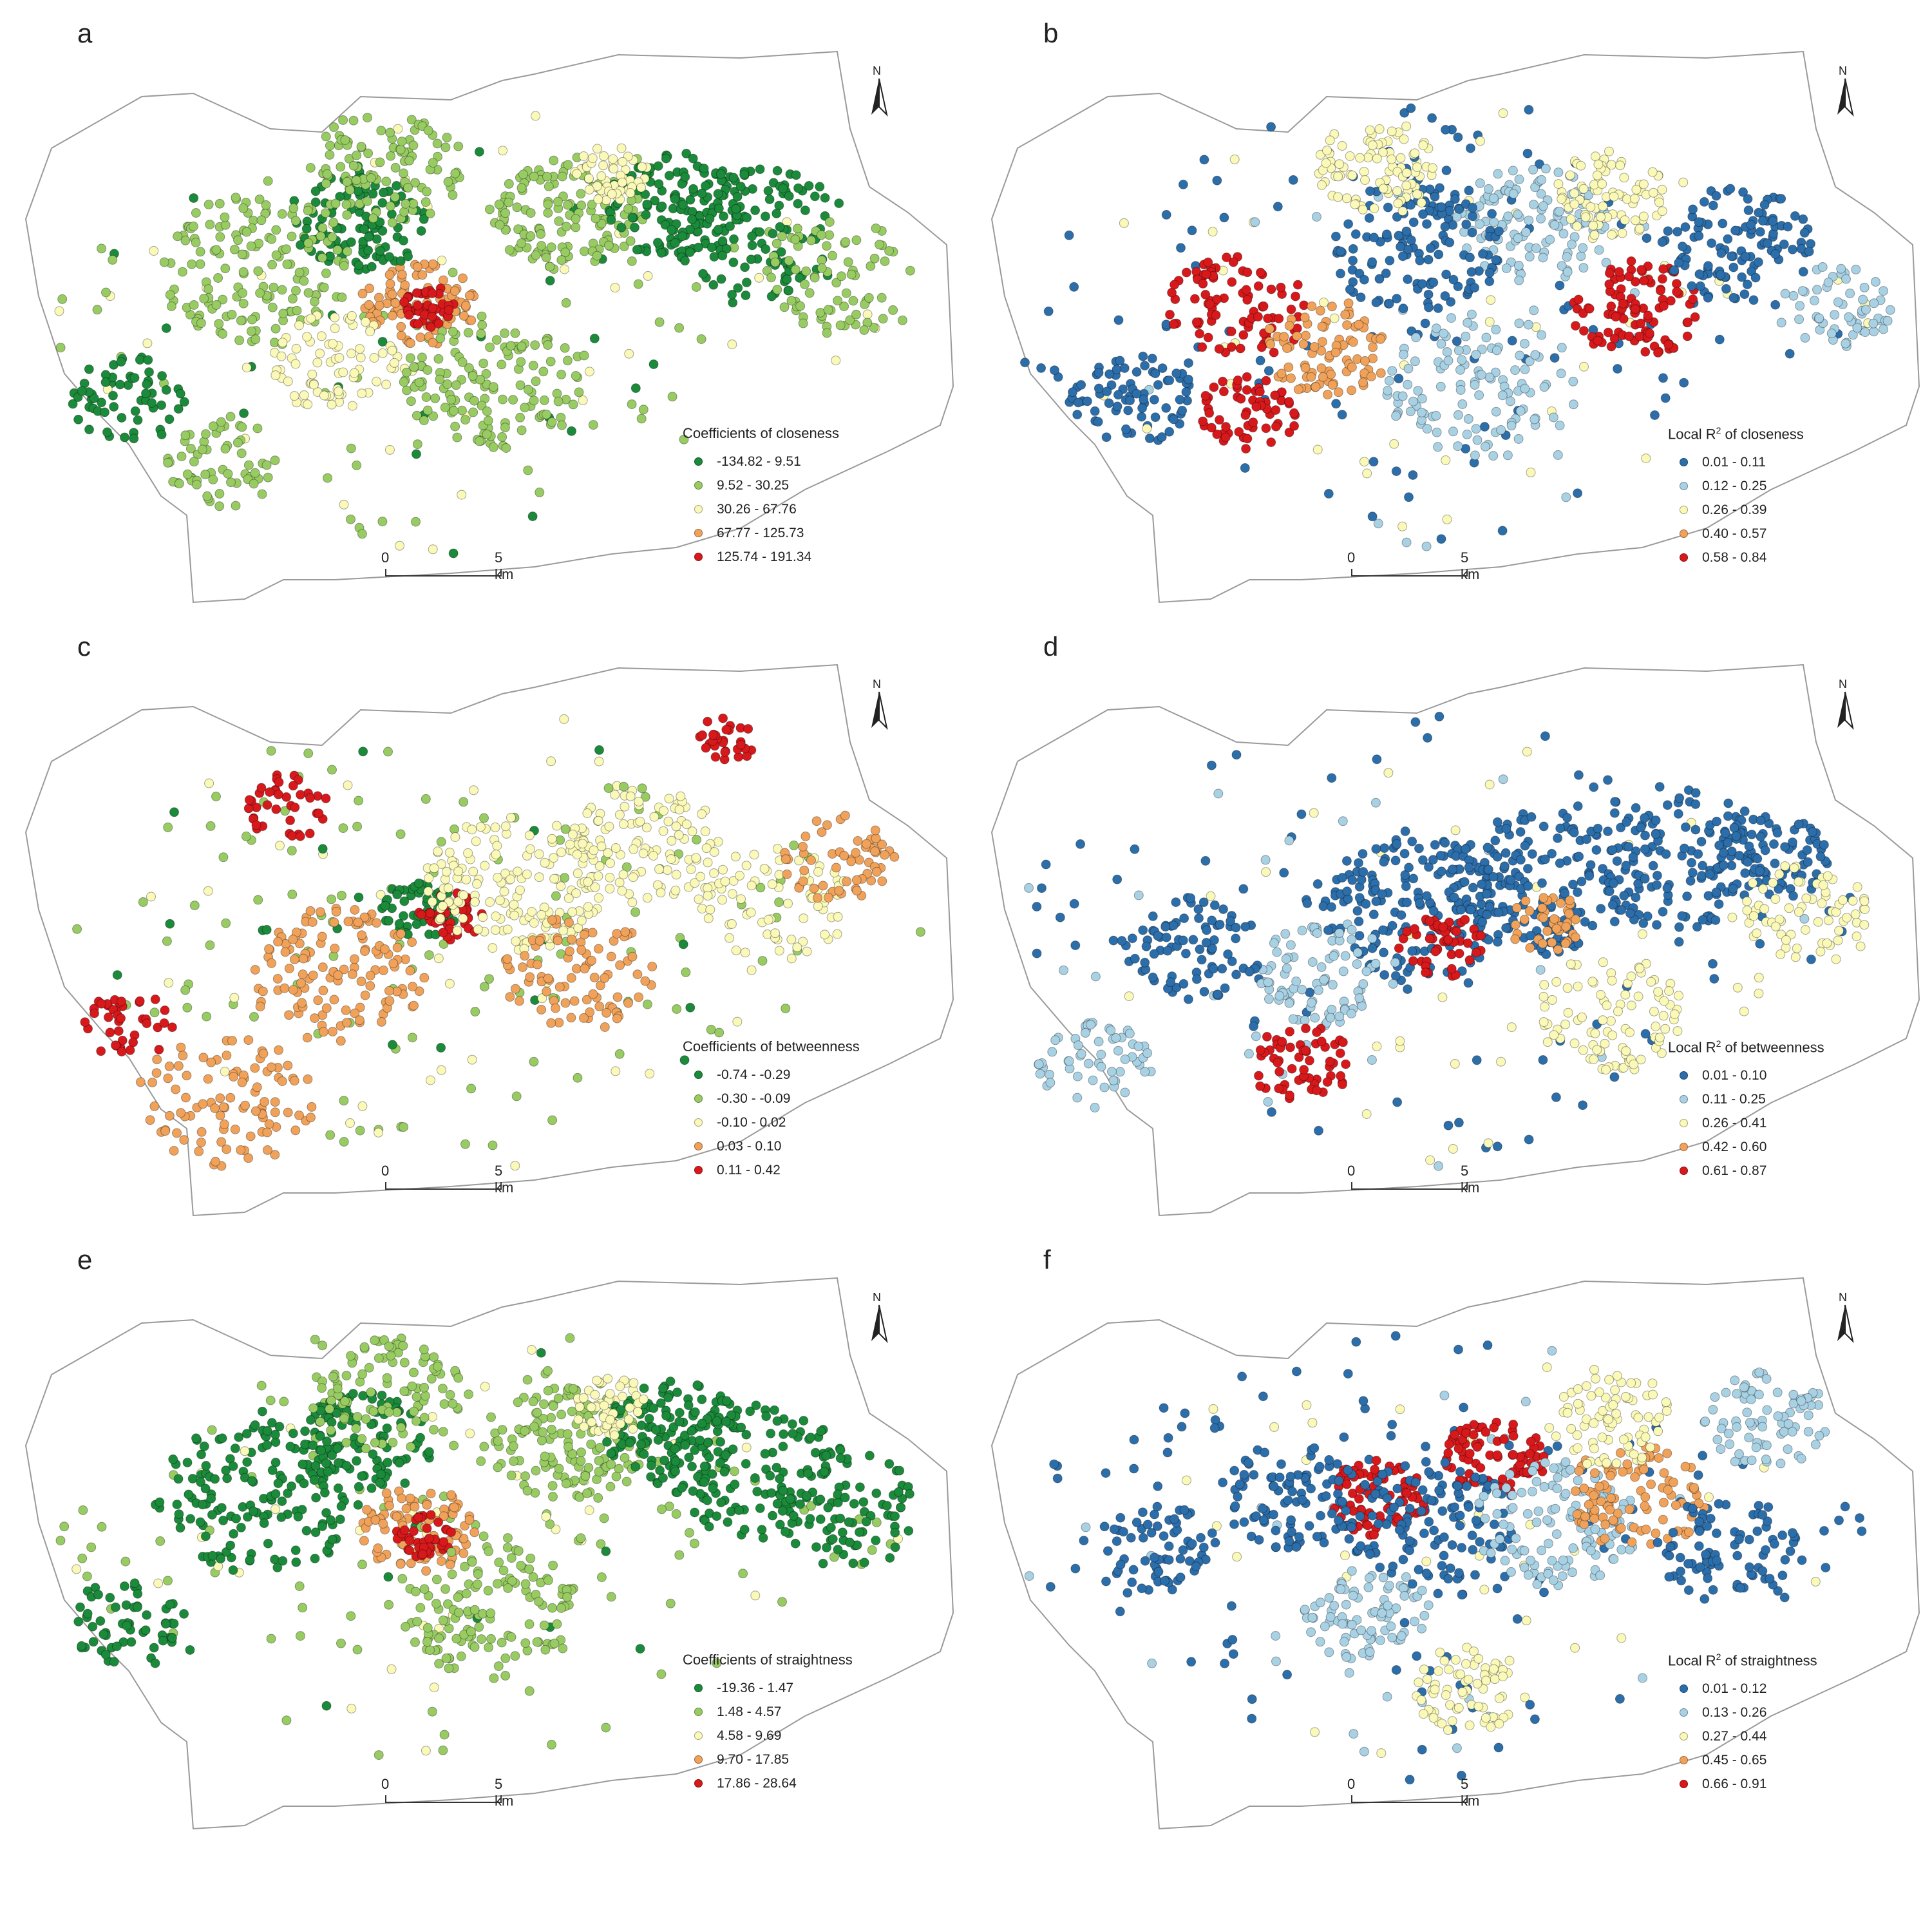 The width and height of the screenshot is (1932, 1917). Describe the element at coordinates (761, 557) in the screenshot. I see `legend-item: 125.74 - 191.34` at that location.